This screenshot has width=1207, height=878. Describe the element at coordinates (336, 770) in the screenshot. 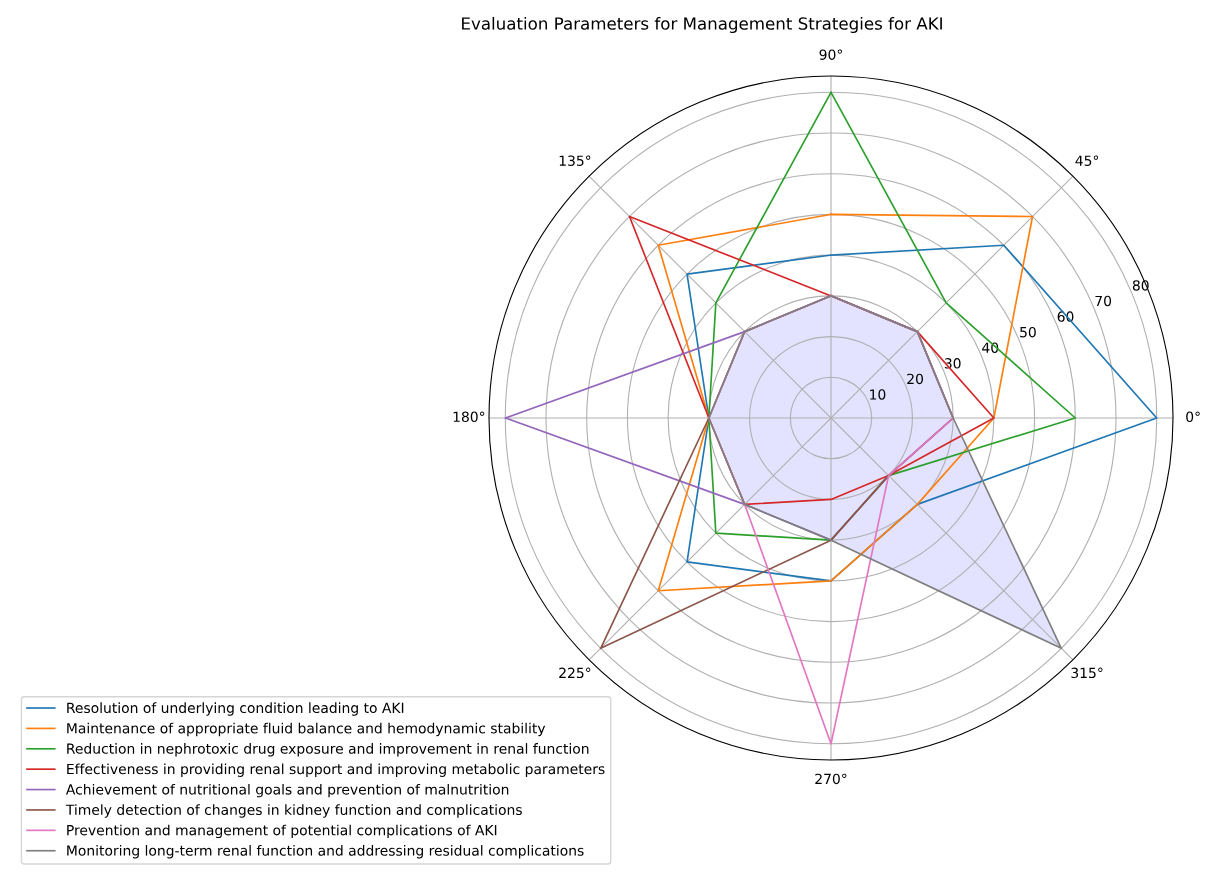

I see `legend-label: Effectiveness in providing renal support and improving metabolic parameters` at that location.